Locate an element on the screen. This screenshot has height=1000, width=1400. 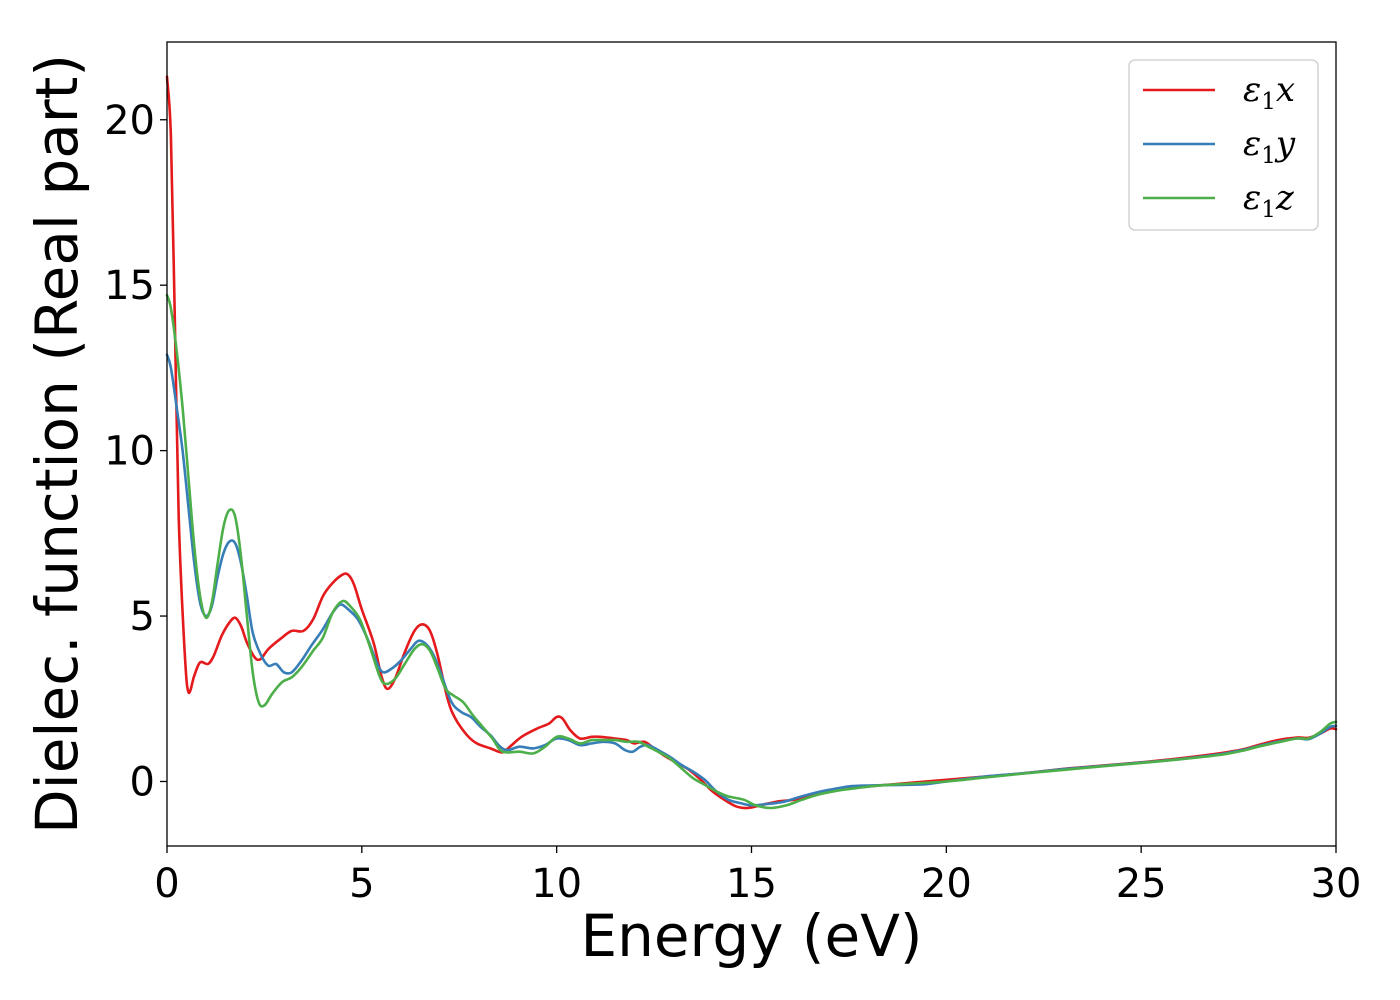
y-tick-label: 0 is located at coordinates (142, 782).